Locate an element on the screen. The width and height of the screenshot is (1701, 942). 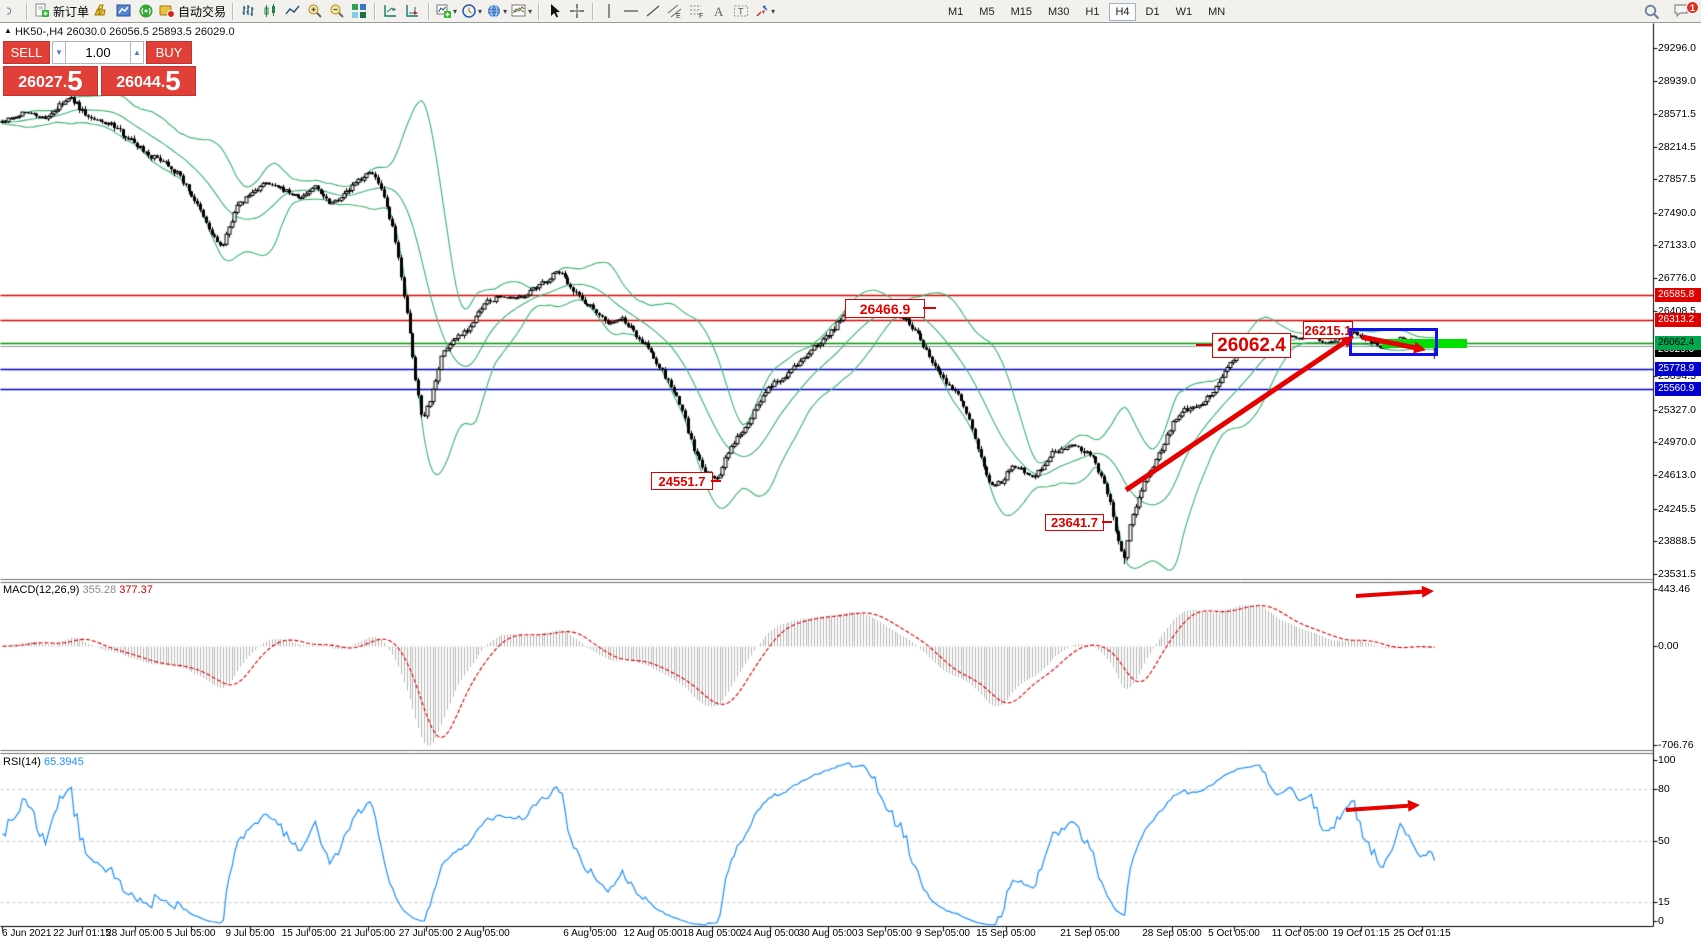
zoom-out-button is located at coordinates (337, 11).